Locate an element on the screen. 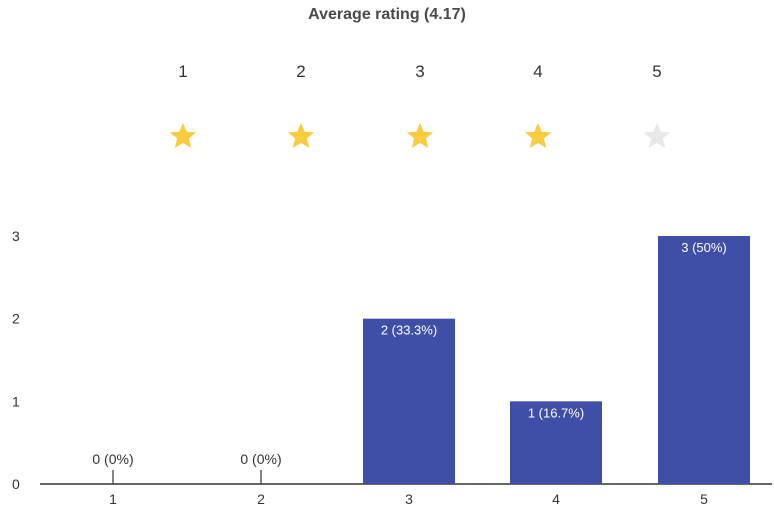 This screenshot has height=509, width=774. rating-number: 4 is located at coordinates (538, 71).